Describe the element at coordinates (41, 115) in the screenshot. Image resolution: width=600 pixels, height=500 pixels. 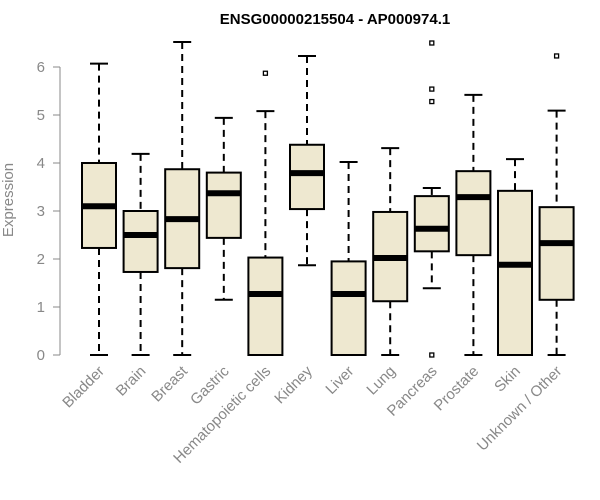
I see `y-tick-label: 5` at that location.